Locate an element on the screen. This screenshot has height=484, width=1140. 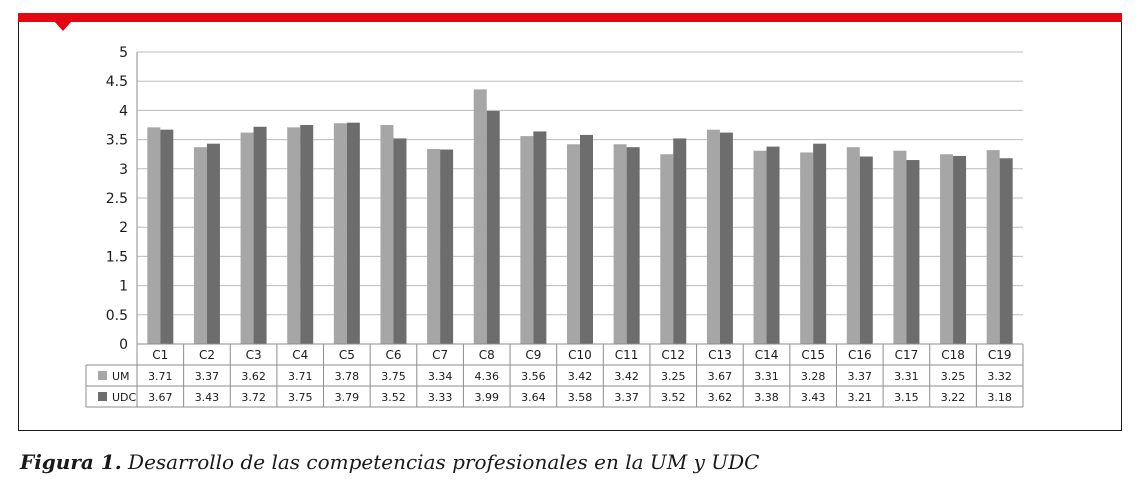
x-tick-label: C3 is located at coordinates (254, 355).